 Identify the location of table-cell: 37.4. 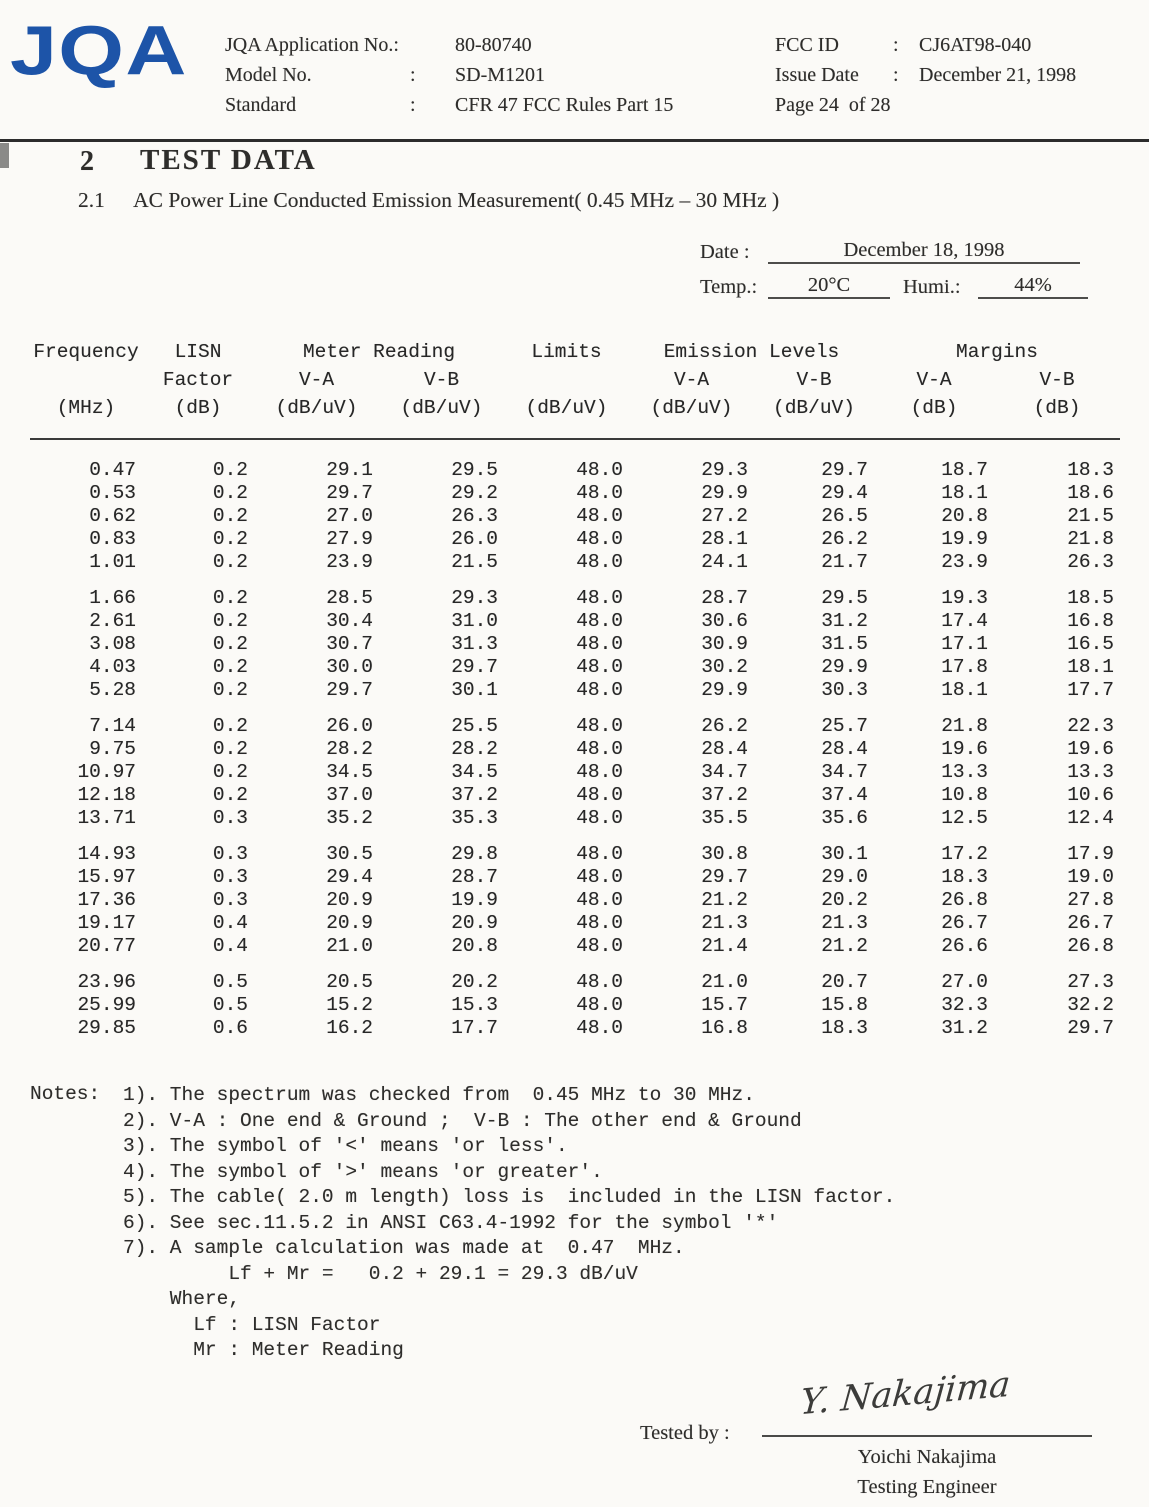
(844, 795).